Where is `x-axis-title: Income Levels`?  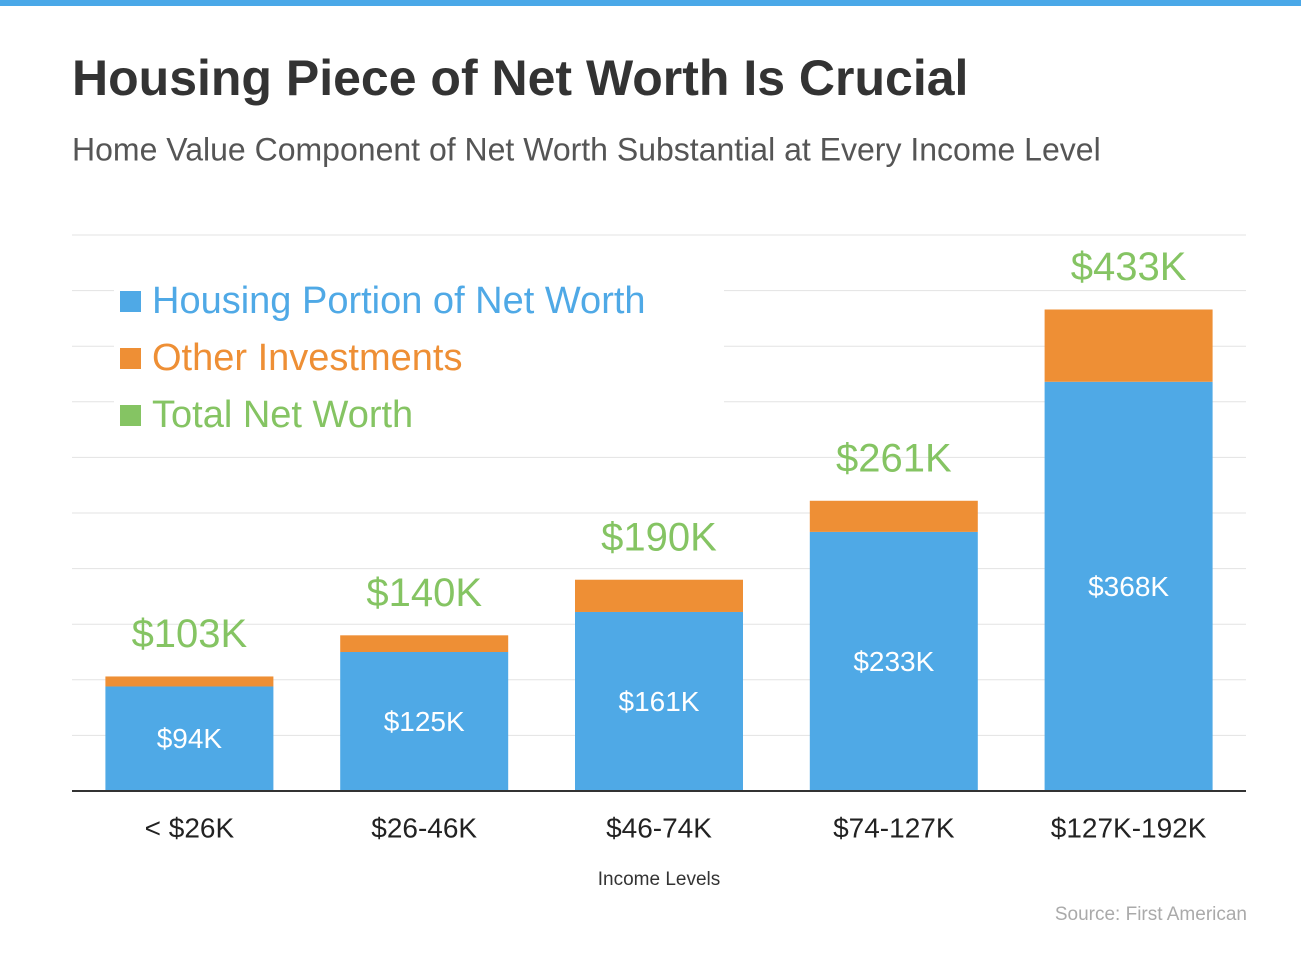 x-axis-title: Income Levels is located at coordinates (659, 879).